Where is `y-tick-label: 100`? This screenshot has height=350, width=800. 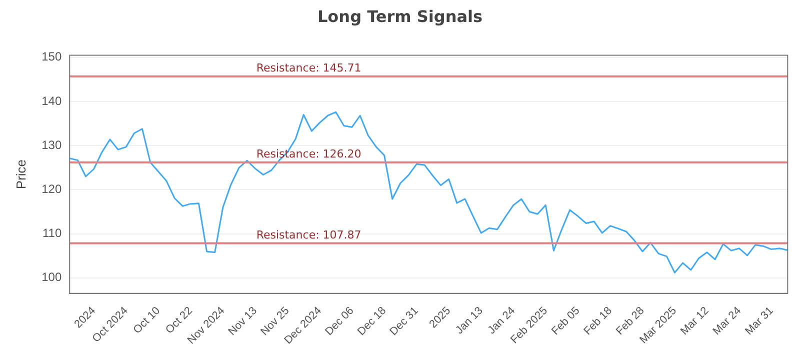 y-tick-label: 100 is located at coordinates (52, 277).